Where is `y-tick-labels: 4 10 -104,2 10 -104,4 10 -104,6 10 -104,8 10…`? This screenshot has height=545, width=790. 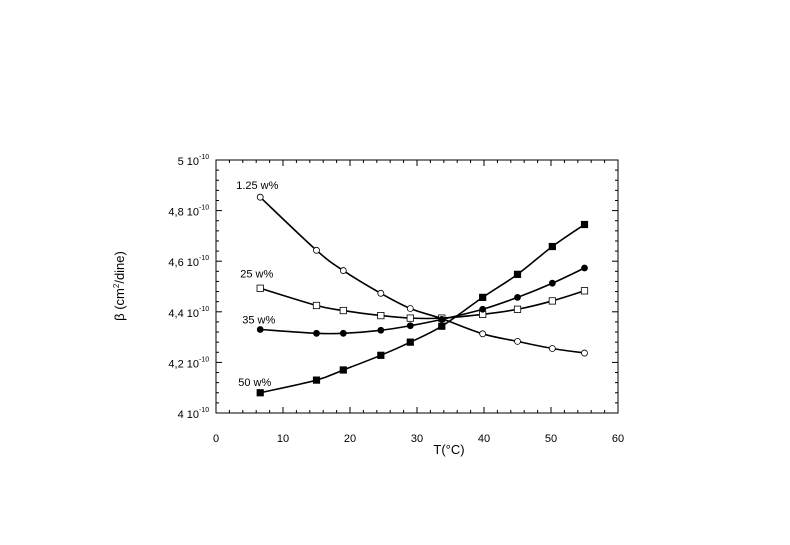
y-tick-labels: 4 10 -104,2 10 -104,4 10 -104,6 10 -104,8 10… is located at coordinates (188, 287).